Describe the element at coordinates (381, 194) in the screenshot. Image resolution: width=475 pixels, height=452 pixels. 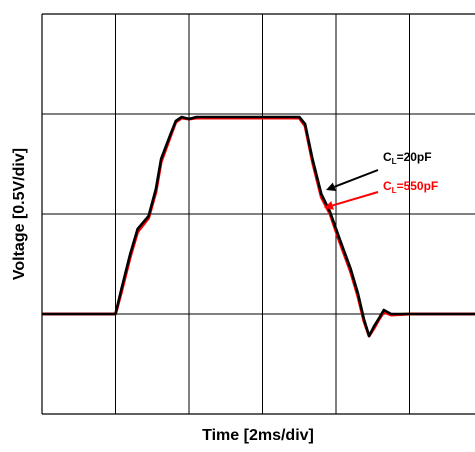
I see `annotation-cl-550pf: CL=550pF` at that location.